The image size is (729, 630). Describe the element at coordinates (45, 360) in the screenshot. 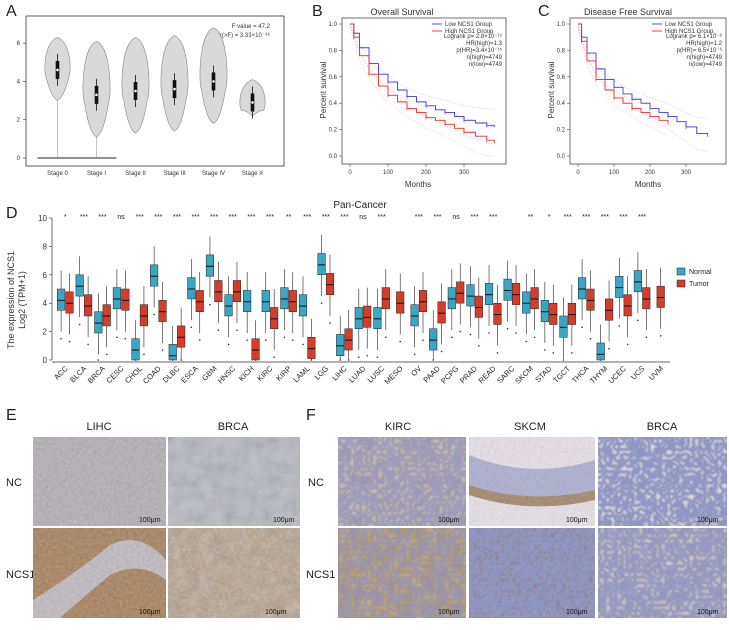

I see `boxplot-y-tick-label: 0` at that location.